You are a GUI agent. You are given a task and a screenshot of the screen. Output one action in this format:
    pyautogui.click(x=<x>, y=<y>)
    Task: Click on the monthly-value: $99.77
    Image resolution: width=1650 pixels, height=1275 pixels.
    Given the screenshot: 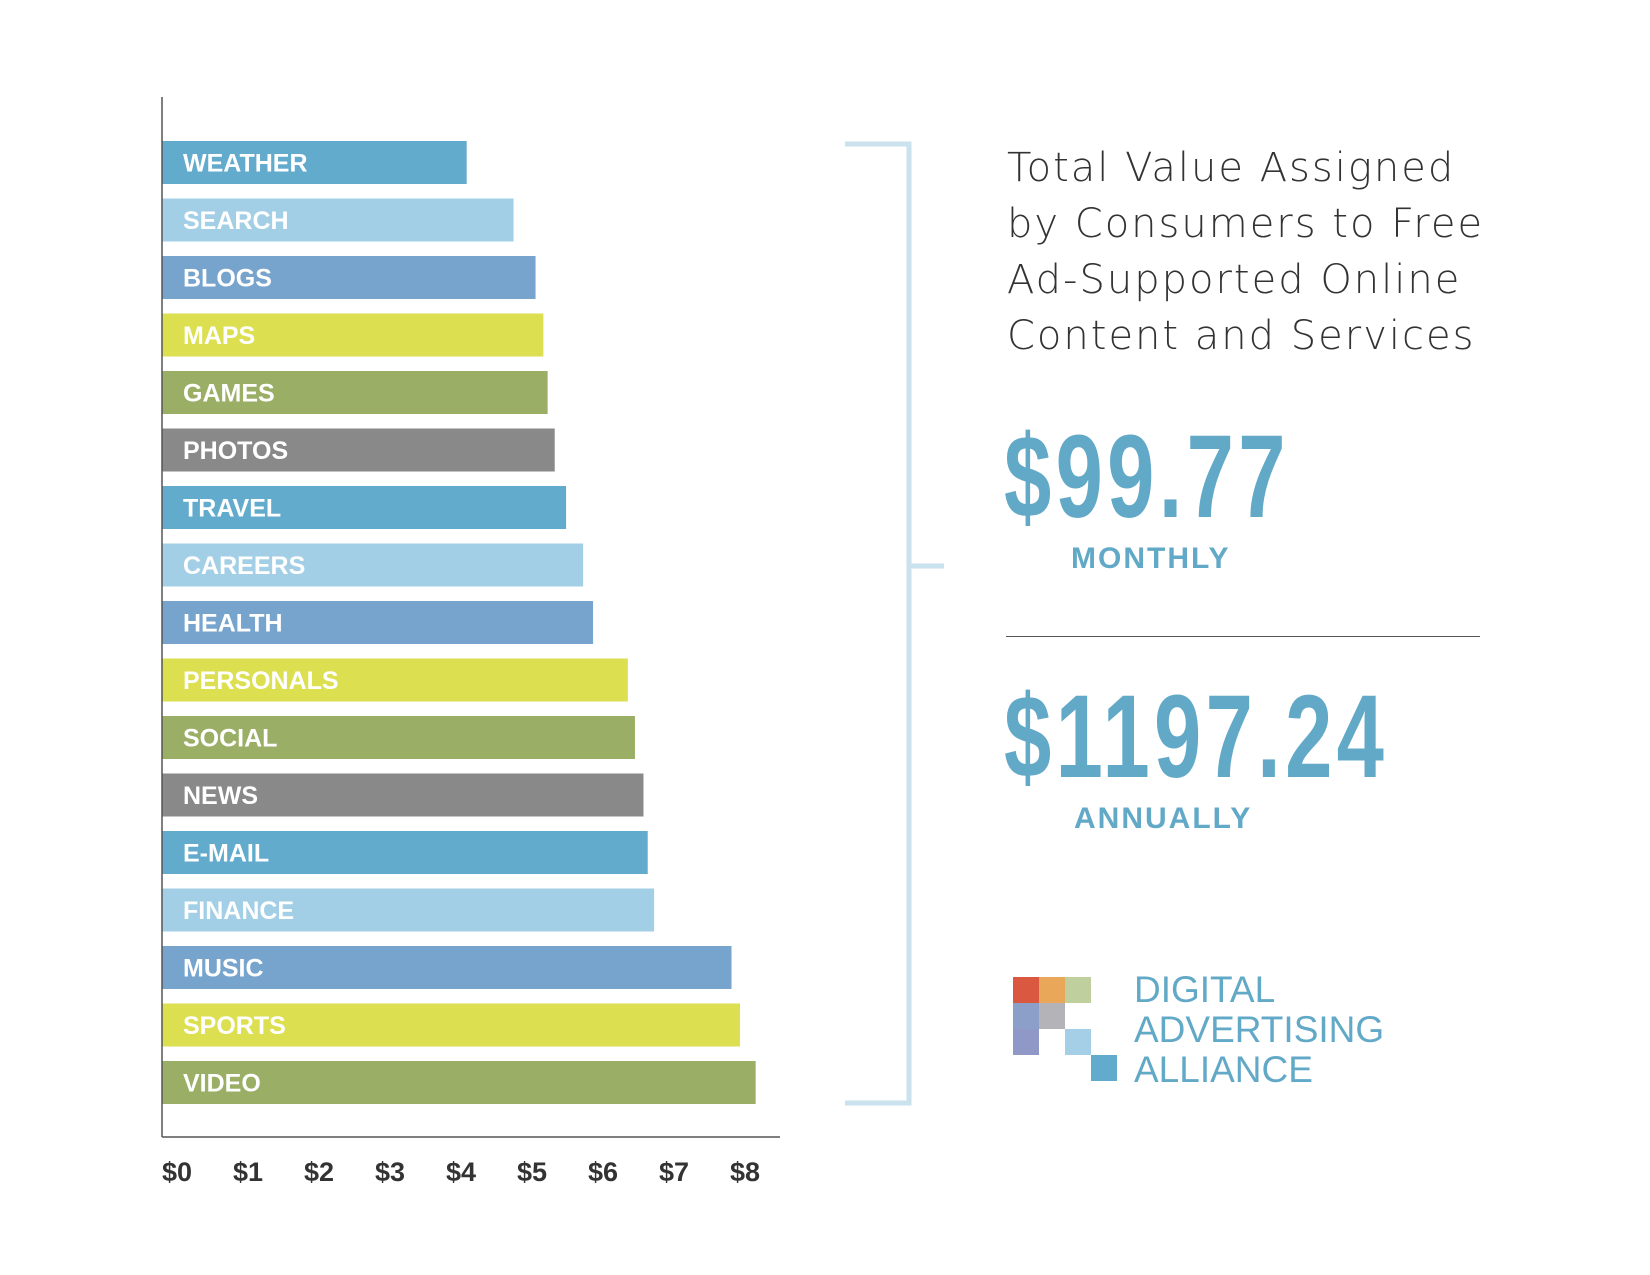 What is the action you would take?
    pyautogui.click(x=1147, y=477)
    